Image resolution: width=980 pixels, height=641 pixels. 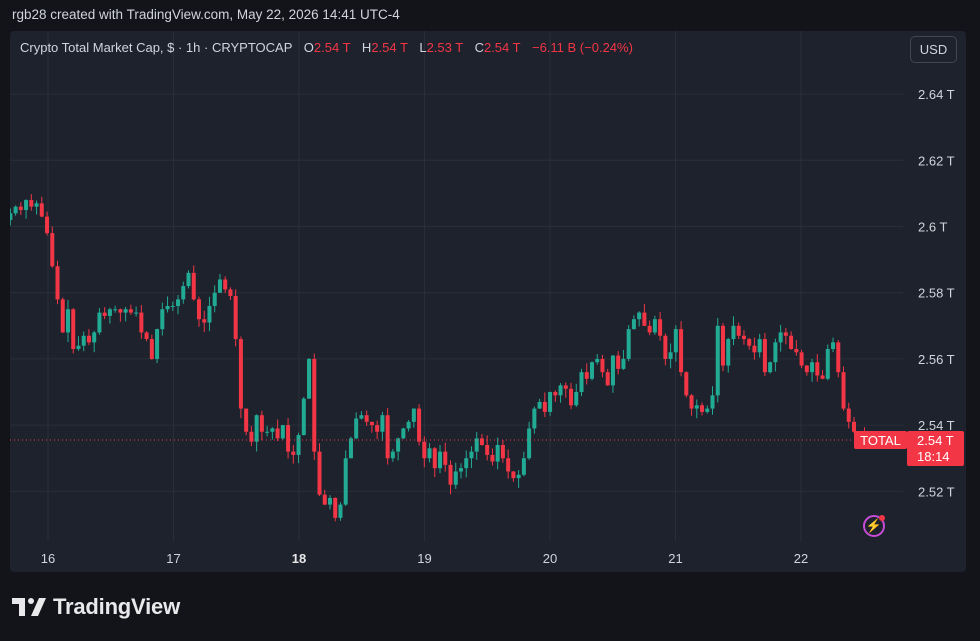 What do you see at coordinates (933, 49) in the screenshot?
I see `currency-button: USD` at bounding box center [933, 49].